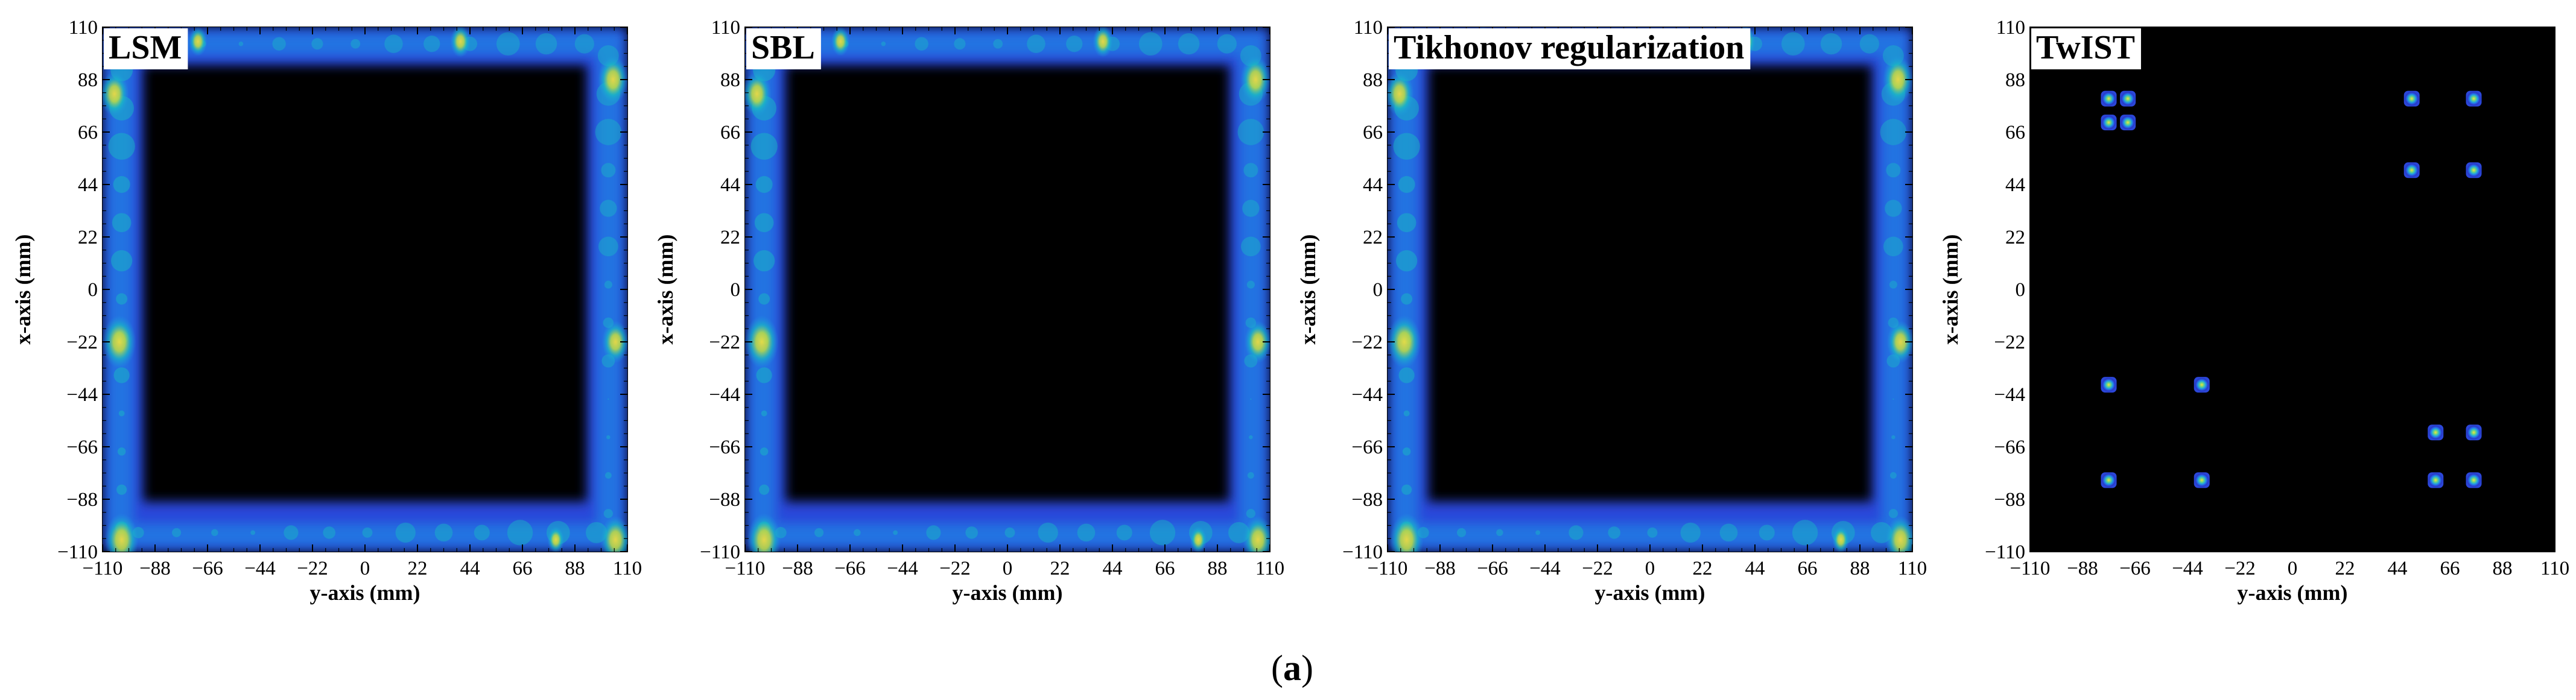  I want to click on x-tick-label: 66, so click(1808, 568).